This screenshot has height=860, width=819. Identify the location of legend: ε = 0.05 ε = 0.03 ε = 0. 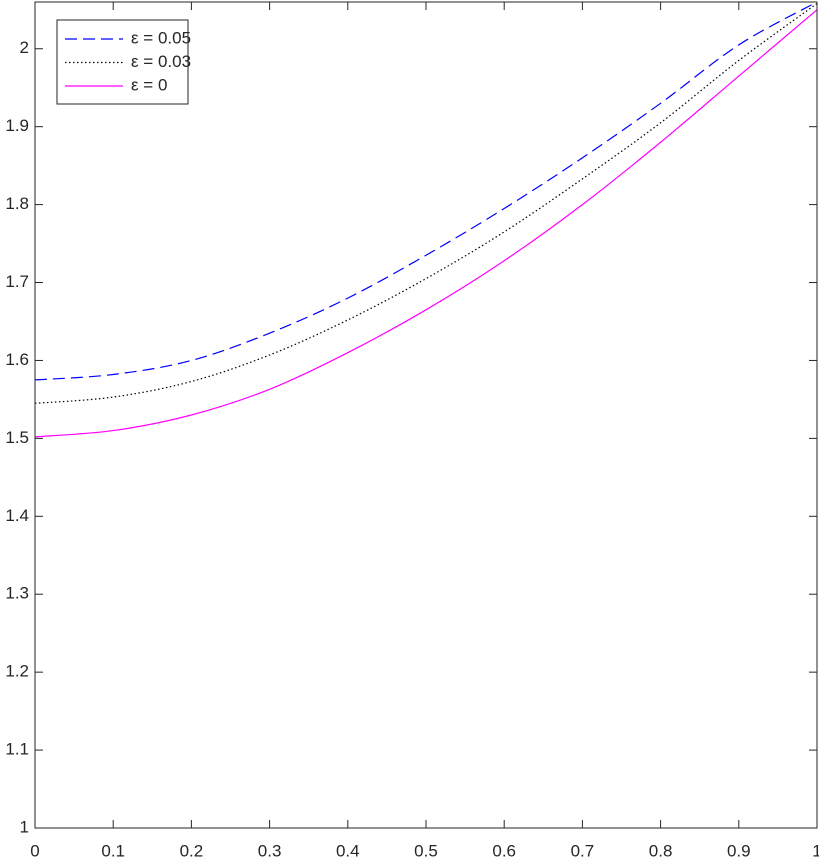
(123, 62).